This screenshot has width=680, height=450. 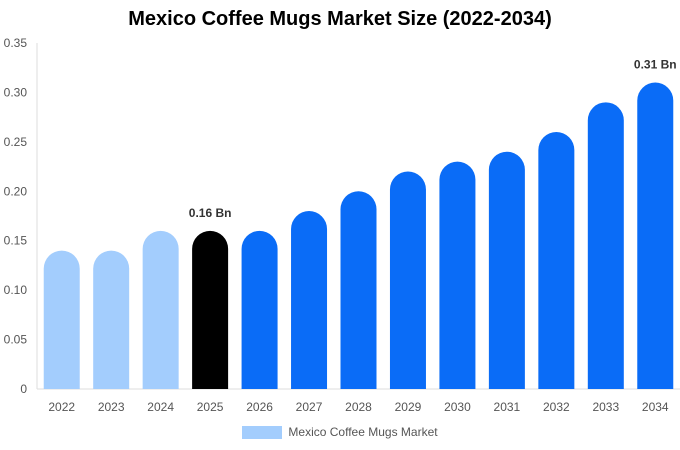 What do you see at coordinates (111, 319) in the screenshot?
I see `bar-2023` at bounding box center [111, 319].